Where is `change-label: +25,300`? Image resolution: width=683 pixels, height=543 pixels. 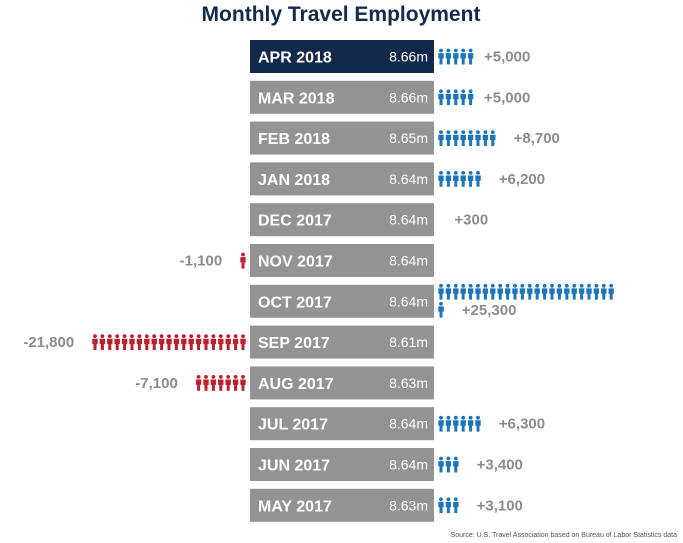
change-label: +25,300 is located at coordinates (489, 310).